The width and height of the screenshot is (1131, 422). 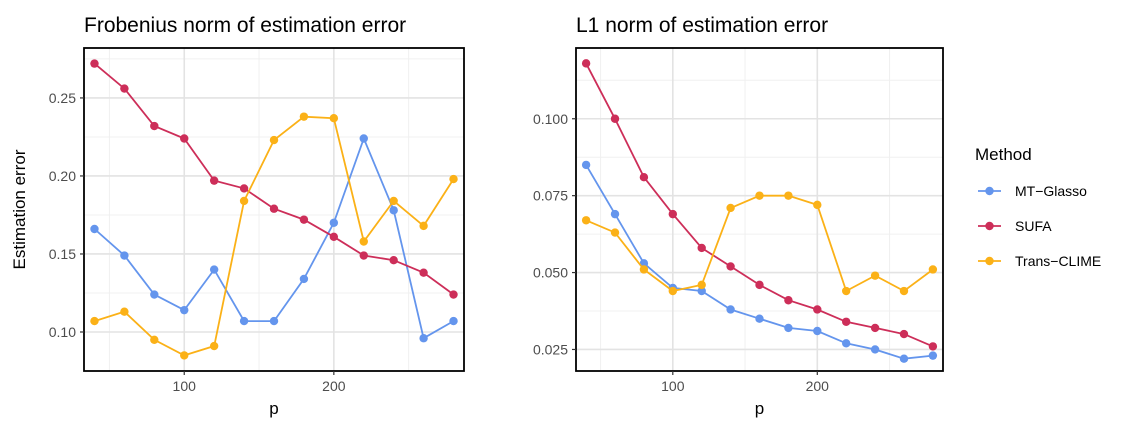 I want to click on y-tick-label: 0.25, so click(x=62, y=98).